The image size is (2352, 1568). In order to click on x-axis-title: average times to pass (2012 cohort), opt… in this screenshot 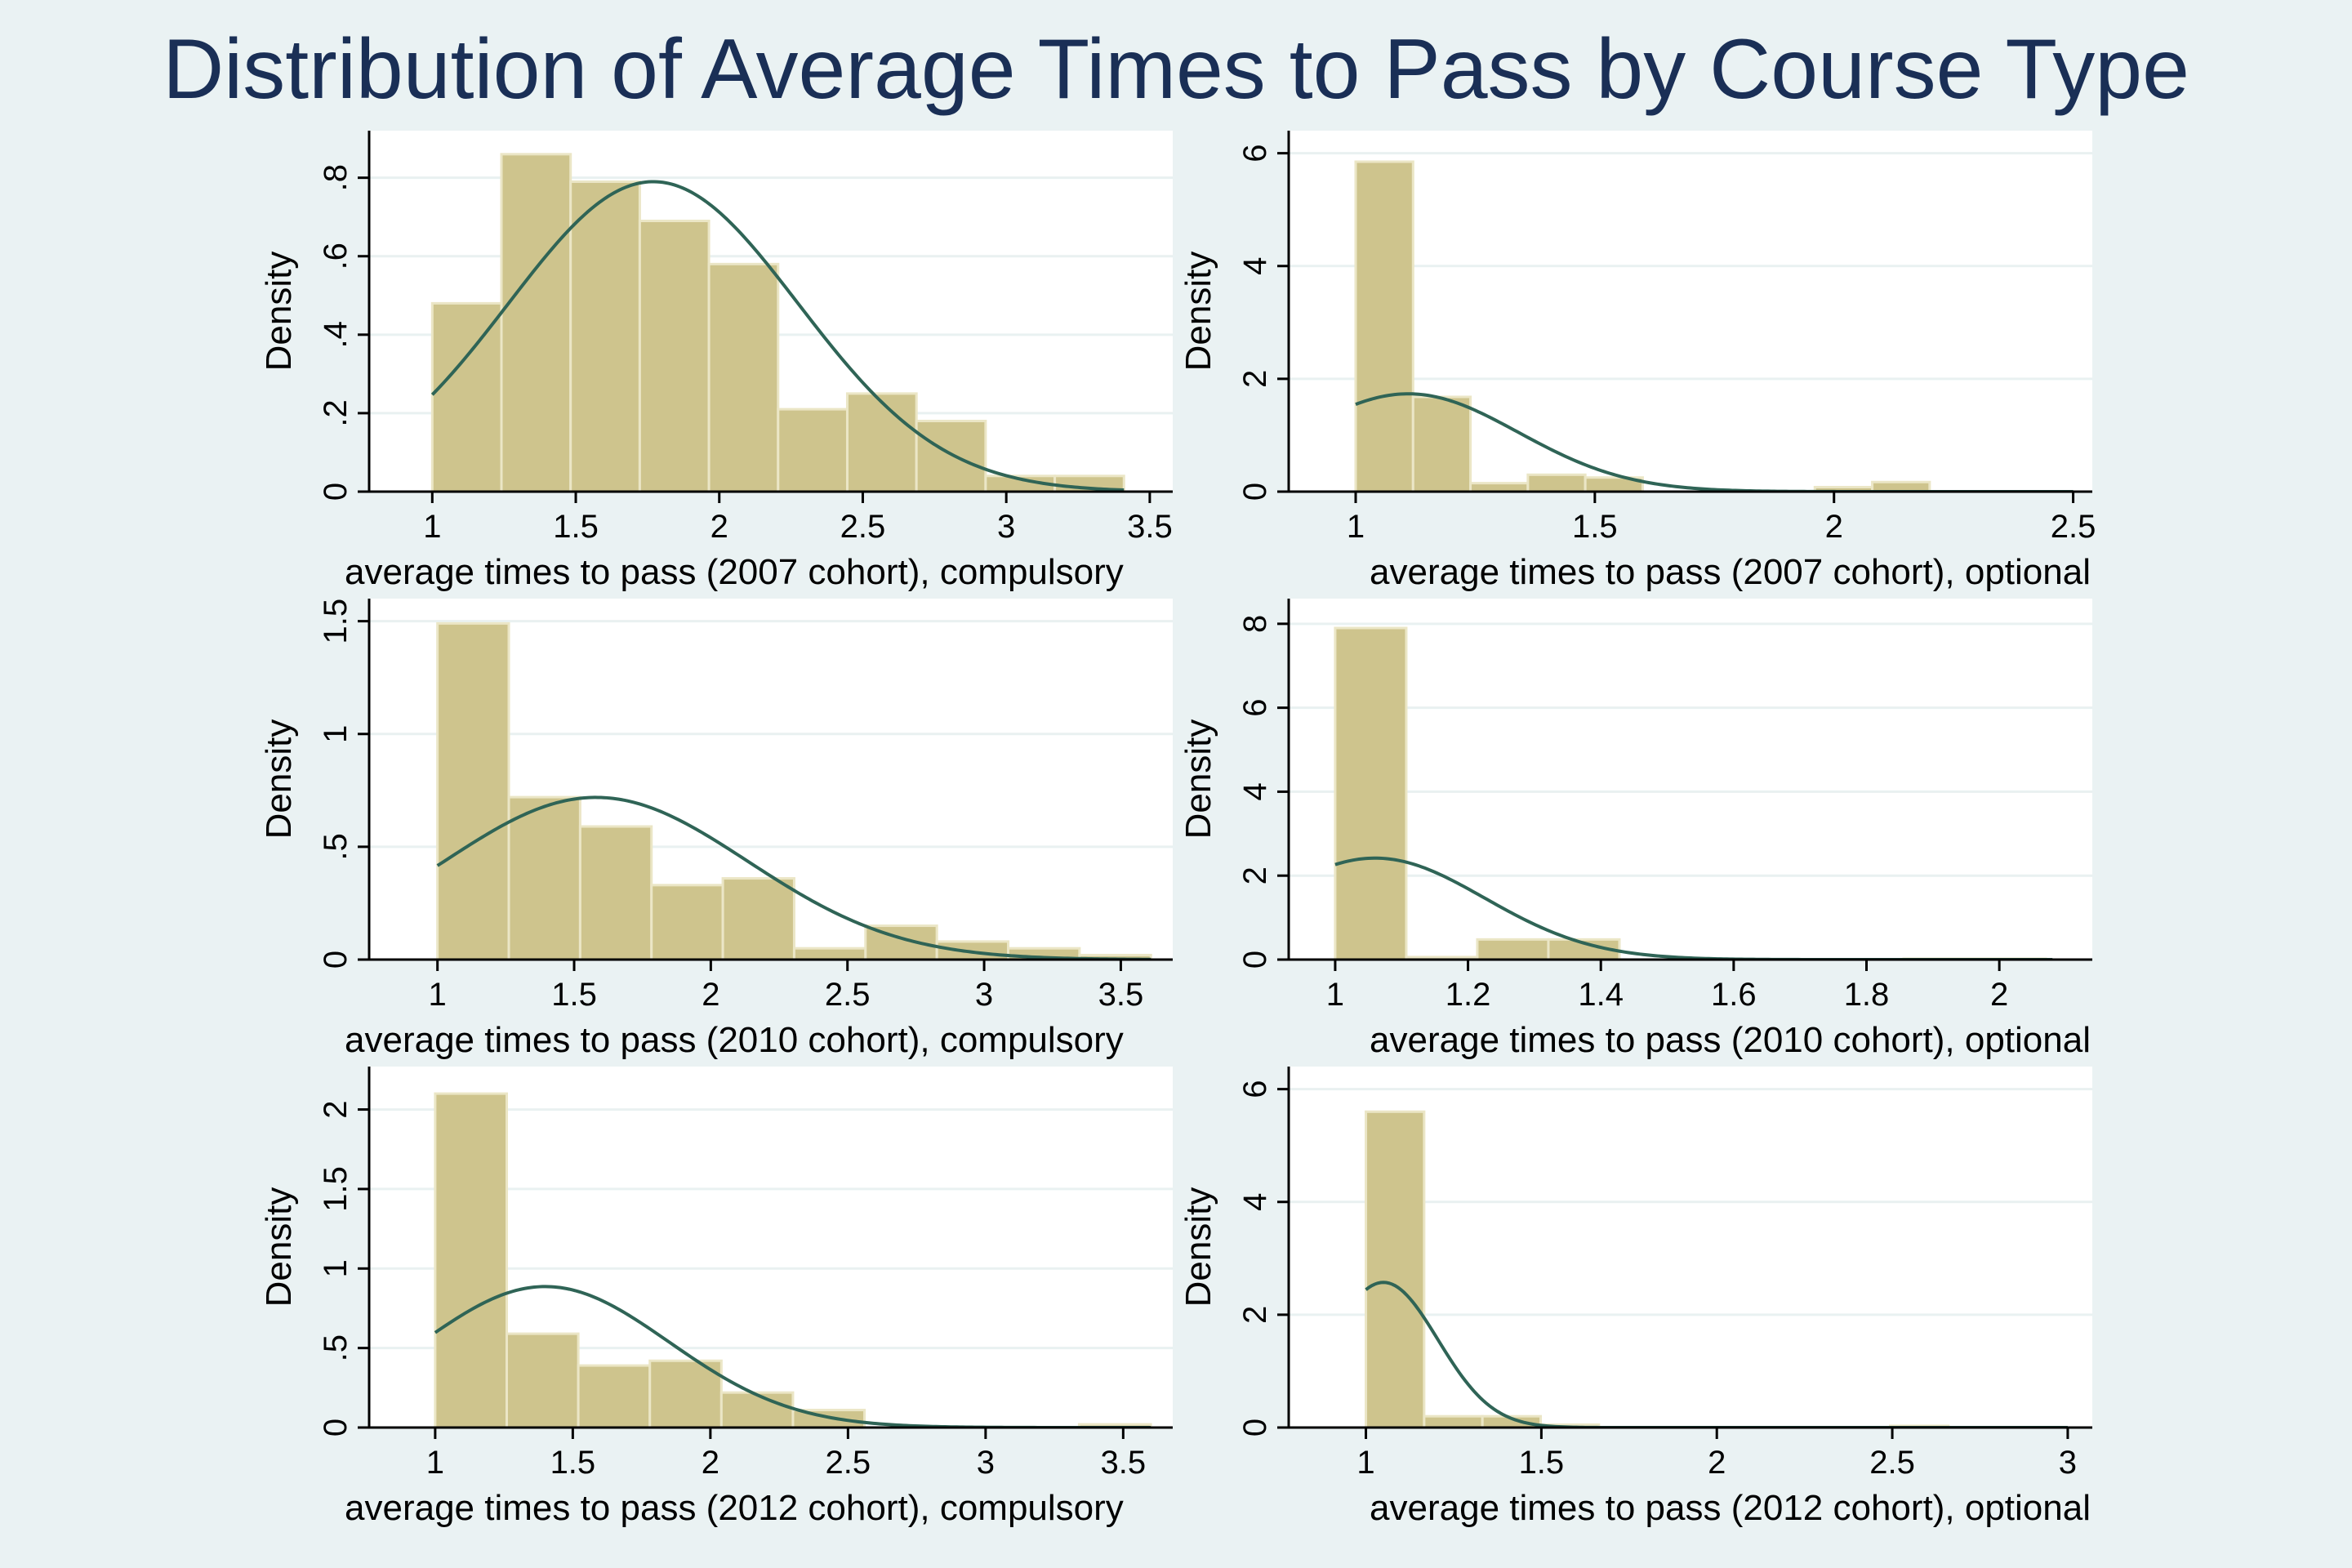, I will do `click(1731, 1508)`.